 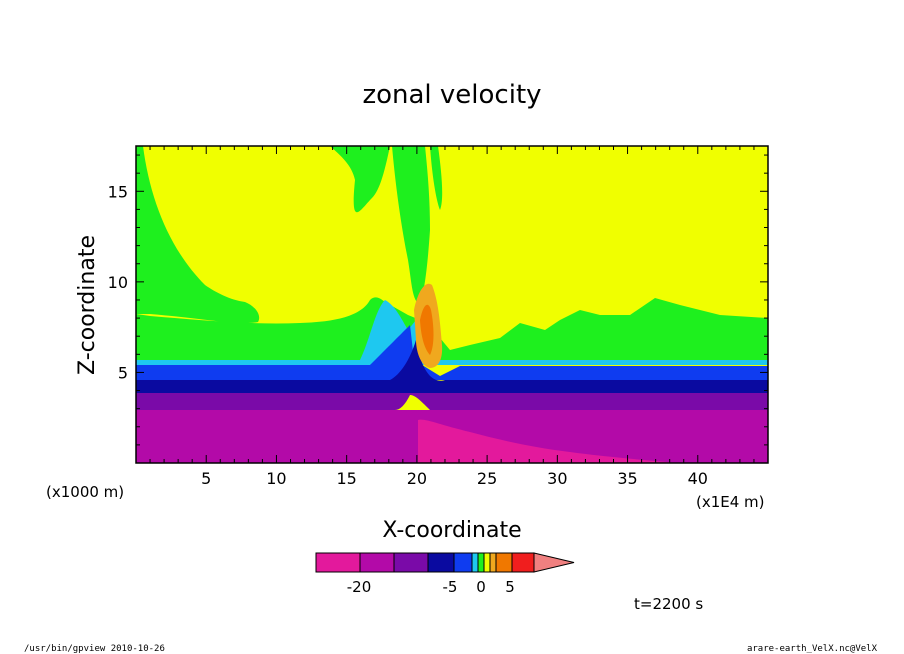 What do you see at coordinates (276, 478) in the screenshot?
I see `x-tick-label: 10` at bounding box center [276, 478].